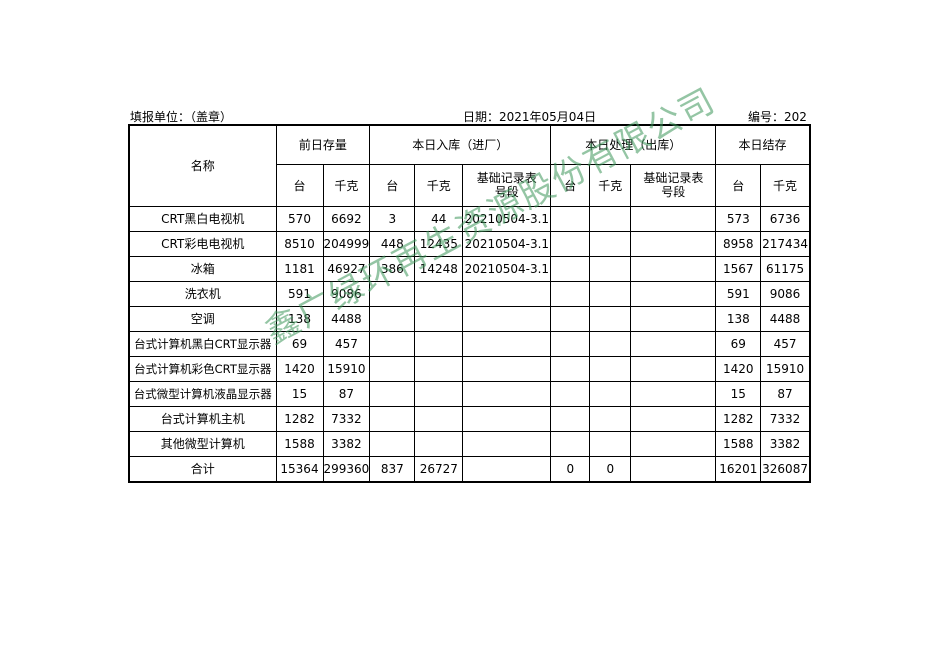 This screenshot has height=662, width=936. Describe the element at coordinates (763, 144) in the screenshot. I see `group-header: 本日结存` at that location.